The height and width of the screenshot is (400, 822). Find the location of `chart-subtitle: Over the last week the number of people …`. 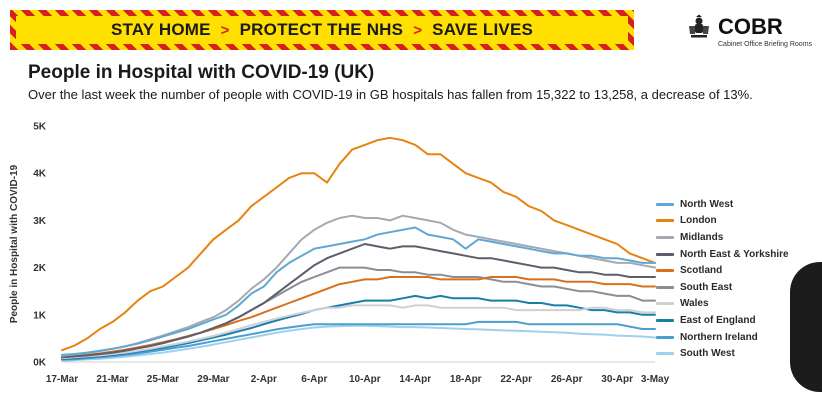

chart-subtitle: Over the last week the number of people … is located at coordinates (390, 94).